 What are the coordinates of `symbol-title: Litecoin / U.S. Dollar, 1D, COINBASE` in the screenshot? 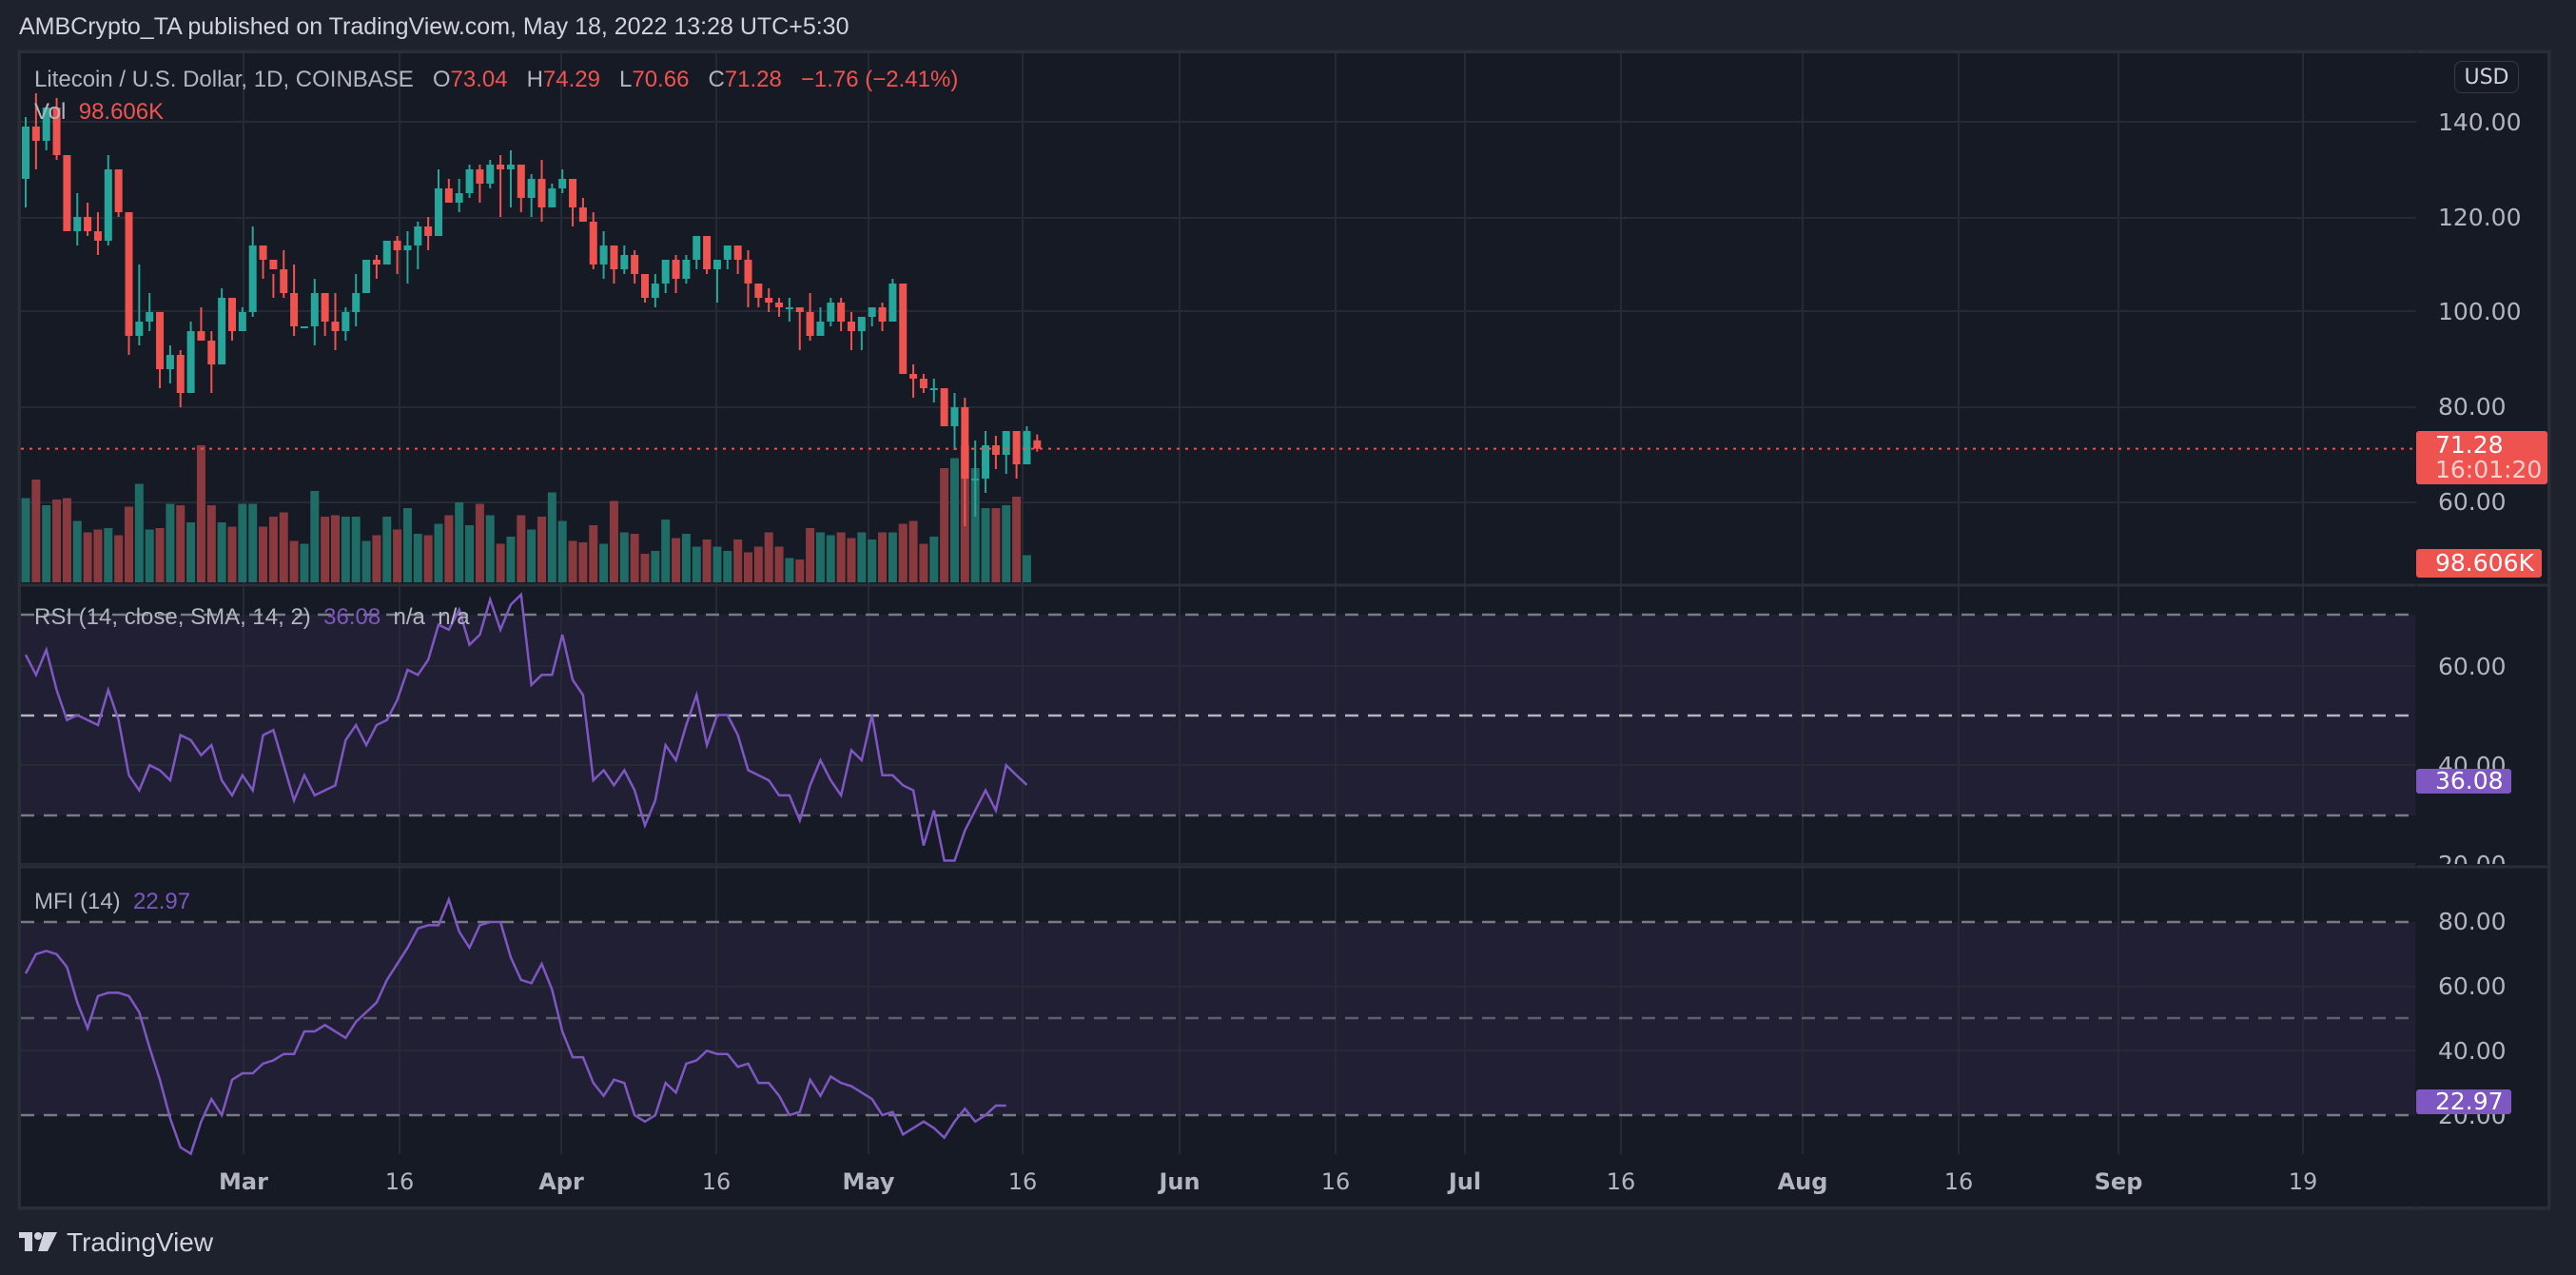 It's located at (224, 80).